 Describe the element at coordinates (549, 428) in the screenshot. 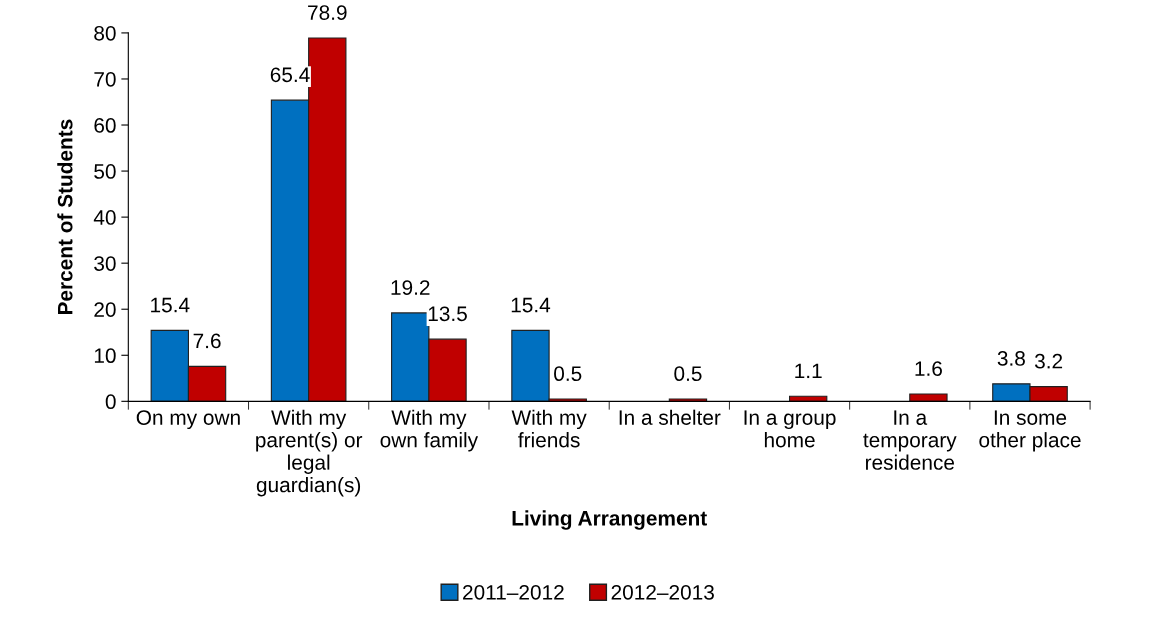

I see `x-tick-label: With my friends` at that location.